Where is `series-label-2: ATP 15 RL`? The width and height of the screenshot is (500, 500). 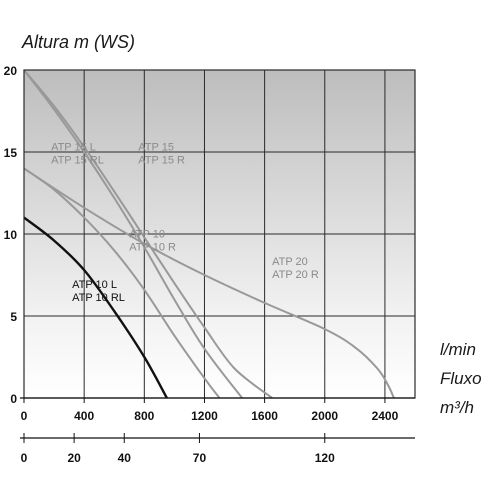 series-label-2: ATP 15 RL is located at coordinates (77, 160).